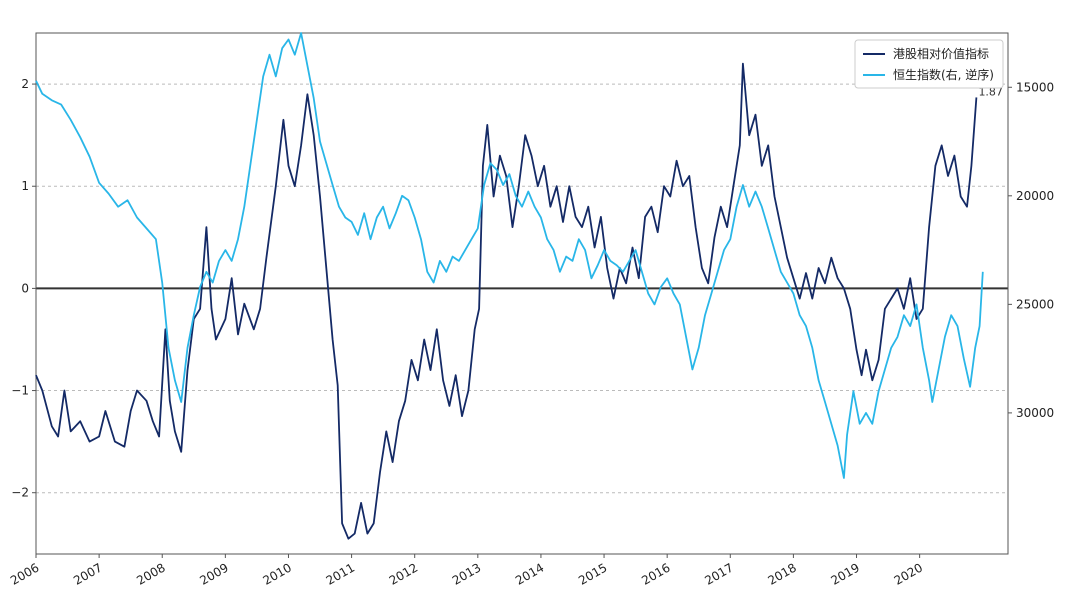 This screenshot has height=615, width=1080. What do you see at coordinates (929, 64) in the screenshot?
I see `legend-box` at bounding box center [929, 64].